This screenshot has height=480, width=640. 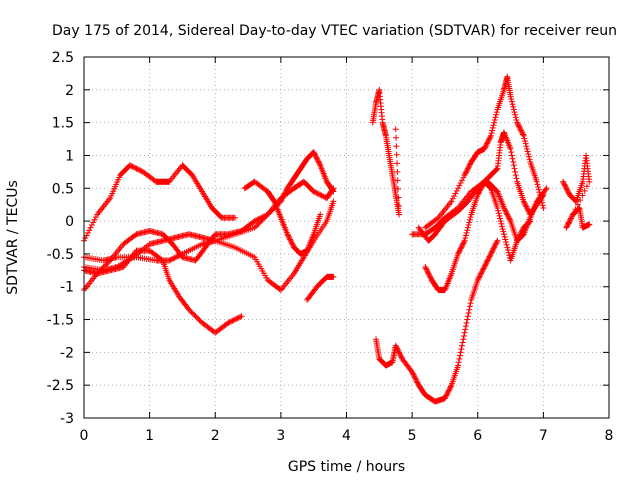 I want to click on y-tick-label: -1.5, so click(x=60, y=321).